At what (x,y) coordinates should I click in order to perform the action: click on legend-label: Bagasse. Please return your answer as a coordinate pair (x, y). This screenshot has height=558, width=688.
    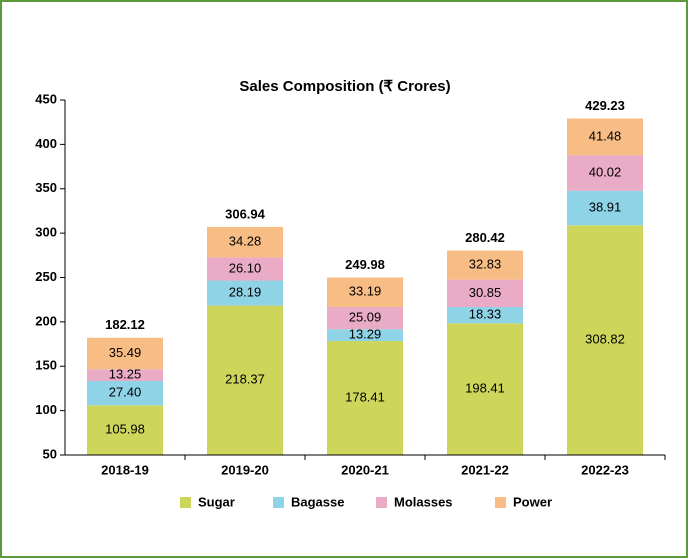
    Looking at the image, I should click on (317, 501).